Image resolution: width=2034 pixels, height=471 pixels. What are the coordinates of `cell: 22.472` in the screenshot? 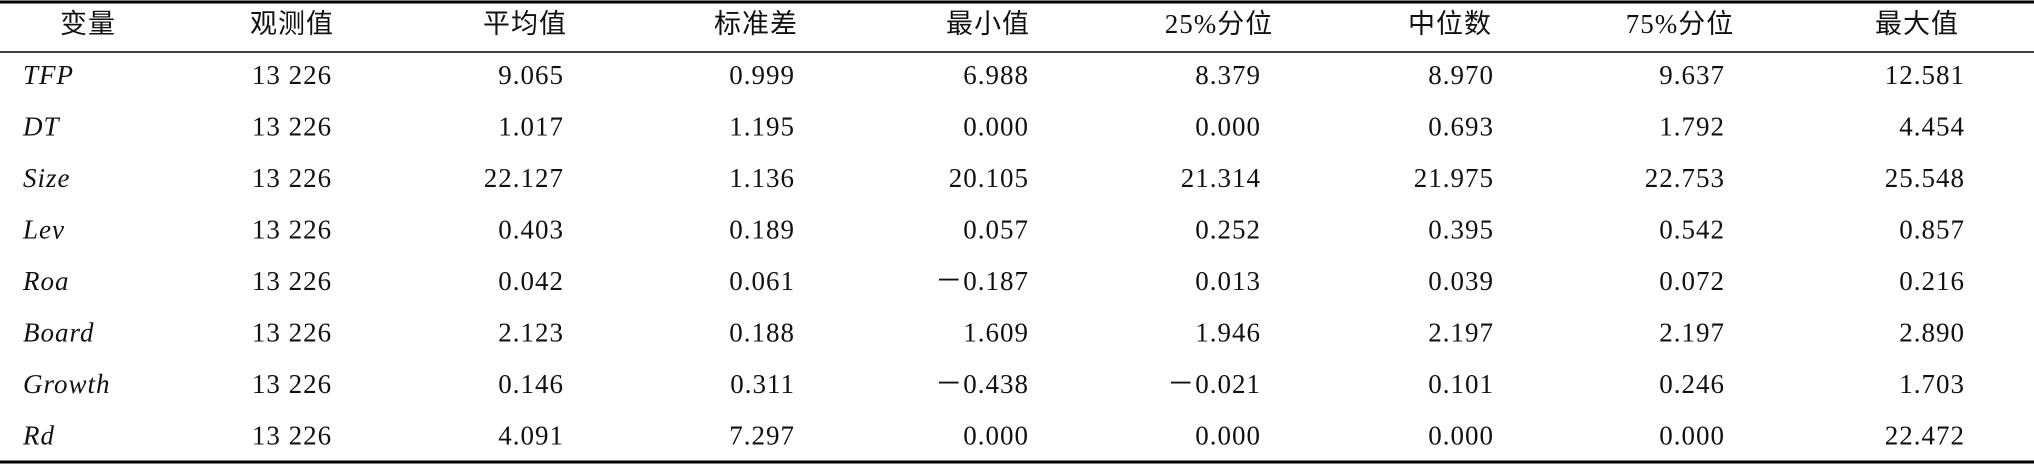 It's located at (1925, 436).